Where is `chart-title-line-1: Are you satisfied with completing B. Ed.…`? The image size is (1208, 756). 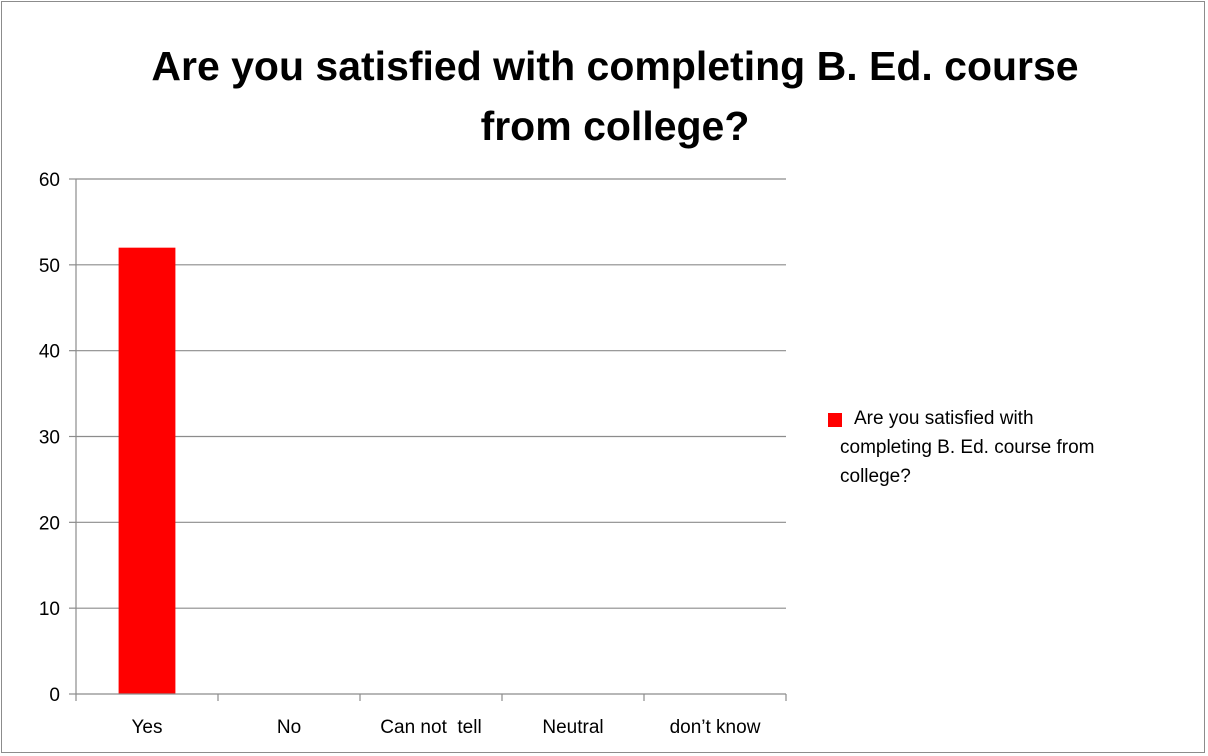
chart-title-line-1: Are you satisfied with completing B. Ed.… is located at coordinates (615, 66).